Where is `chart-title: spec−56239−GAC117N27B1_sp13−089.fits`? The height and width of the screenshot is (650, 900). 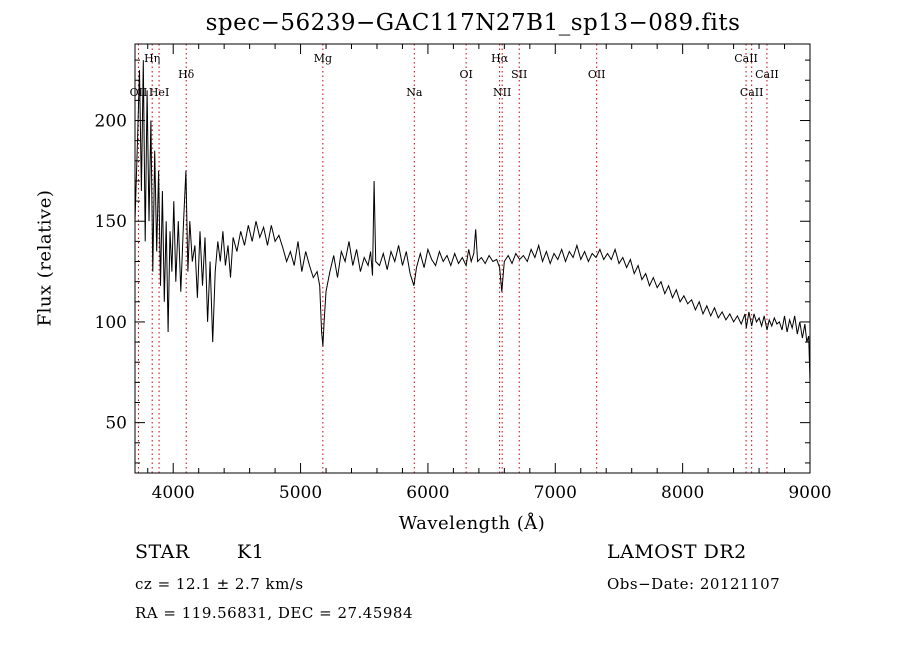
chart-title: spec−56239−GAC117N27B1_sp13−089.fits is located at coordinates (473, 23).